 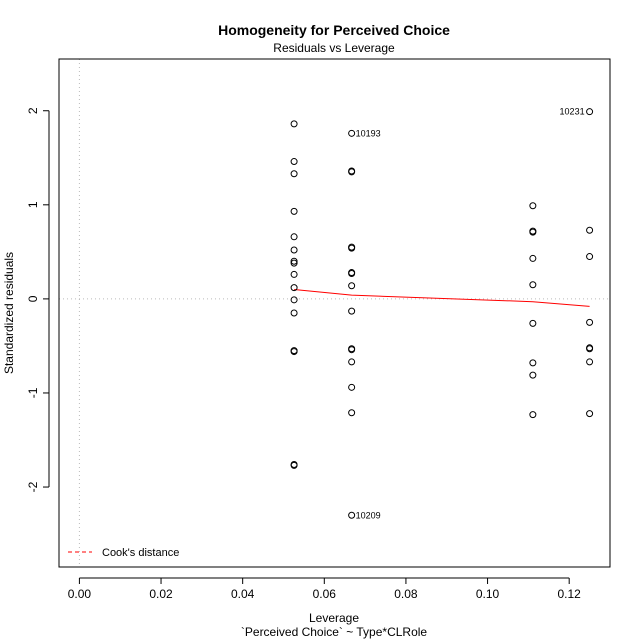 I want to click on legend: Cook's distance, so click(x=123, y=553).